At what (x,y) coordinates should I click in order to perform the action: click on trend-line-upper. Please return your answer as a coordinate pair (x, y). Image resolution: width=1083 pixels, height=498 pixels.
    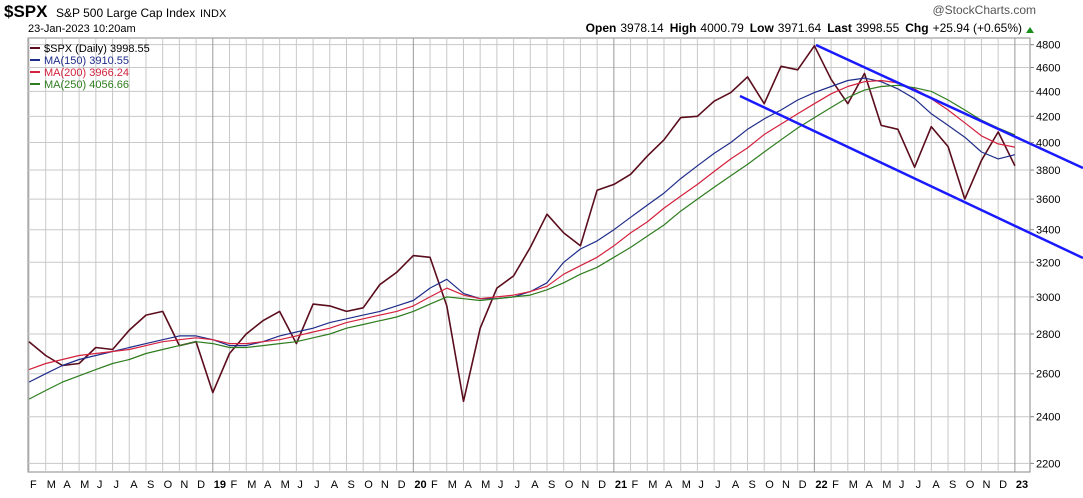
    Looking at the image, I should click on (949, 106).